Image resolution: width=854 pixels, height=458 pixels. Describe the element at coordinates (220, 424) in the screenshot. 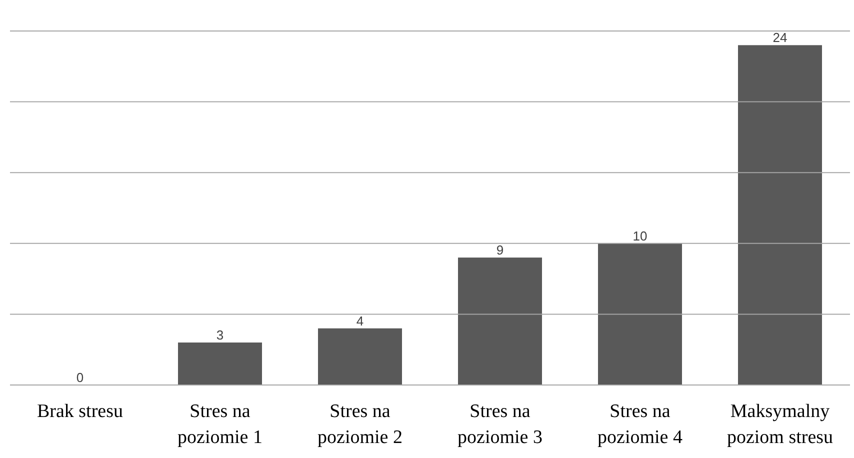

I see `x-tick-label: Stres na poziomie 1` at that location.